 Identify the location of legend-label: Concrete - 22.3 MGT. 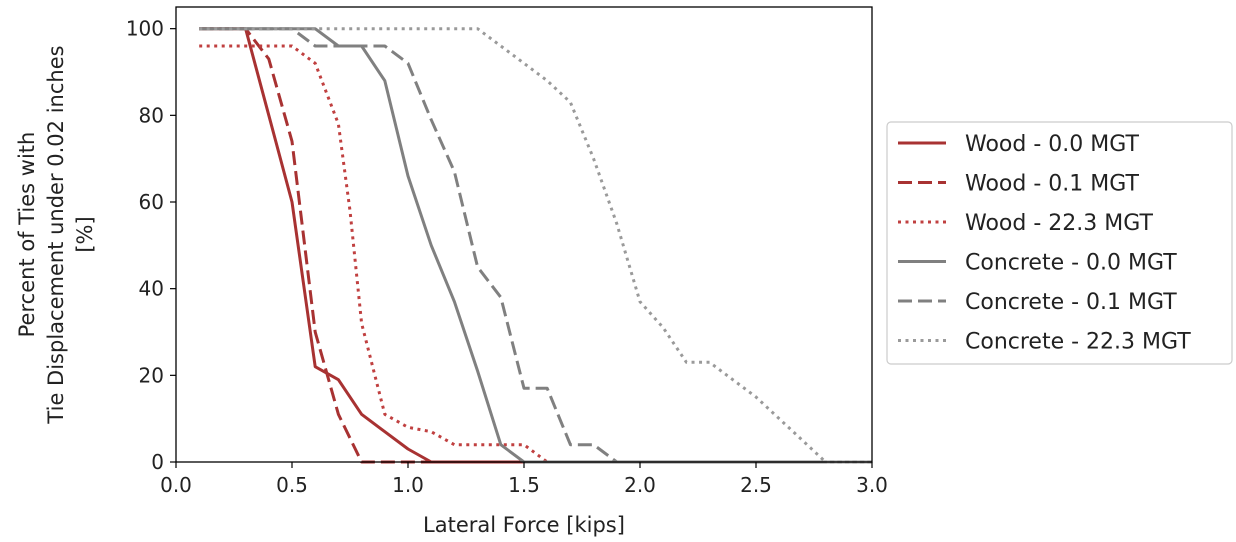
(1078, 342).